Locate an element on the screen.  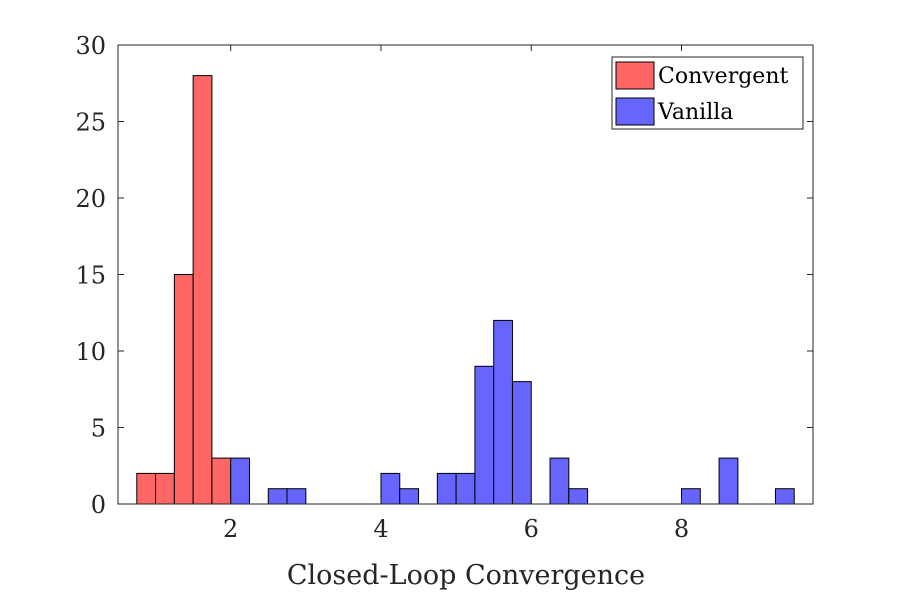
y-tick-label-0: 0 is located at coordinates (98, 505).